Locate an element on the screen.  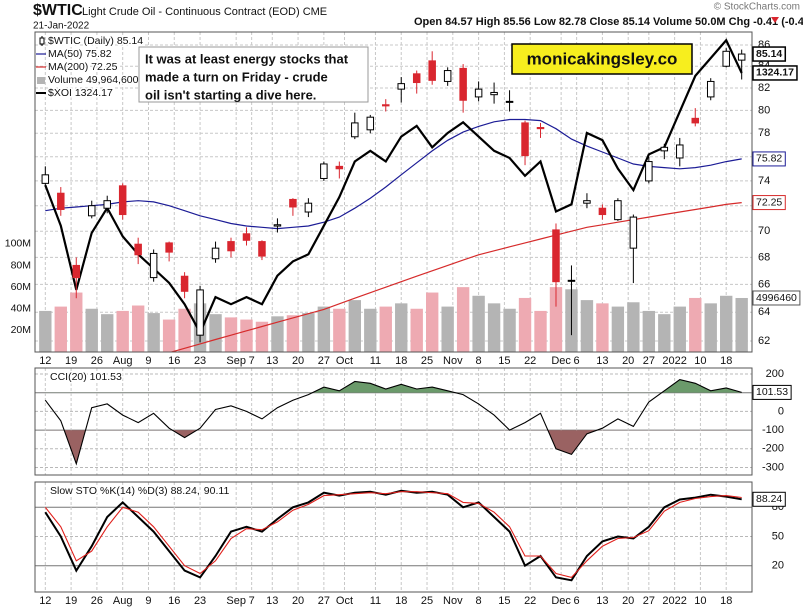
y-tick-label: 66 is located at coordinates (764, 284).